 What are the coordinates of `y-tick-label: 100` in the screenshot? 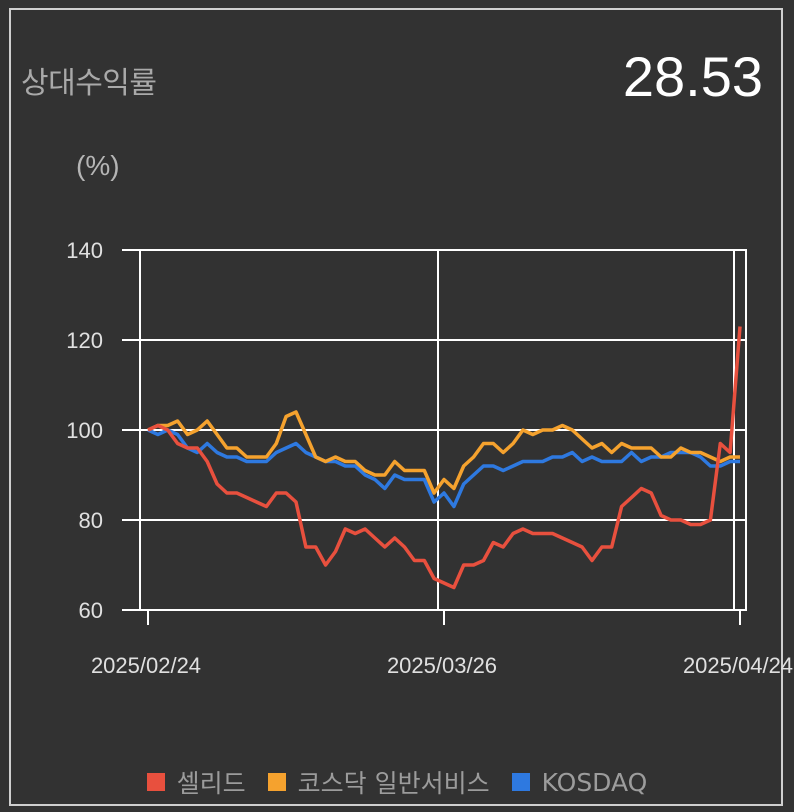 It's located at (84, 430).